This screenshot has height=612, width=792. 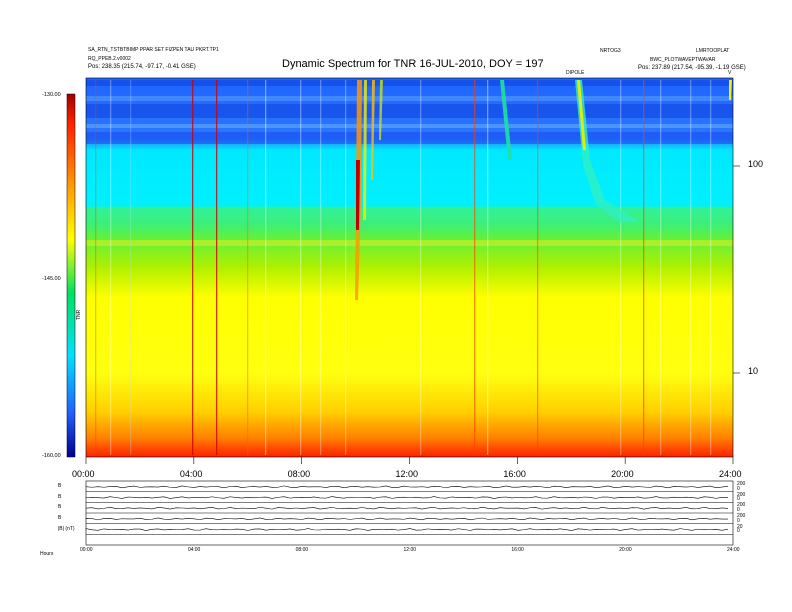 I want to click on strip-bottom-tick: 04:00, so click(x=194, y=550).